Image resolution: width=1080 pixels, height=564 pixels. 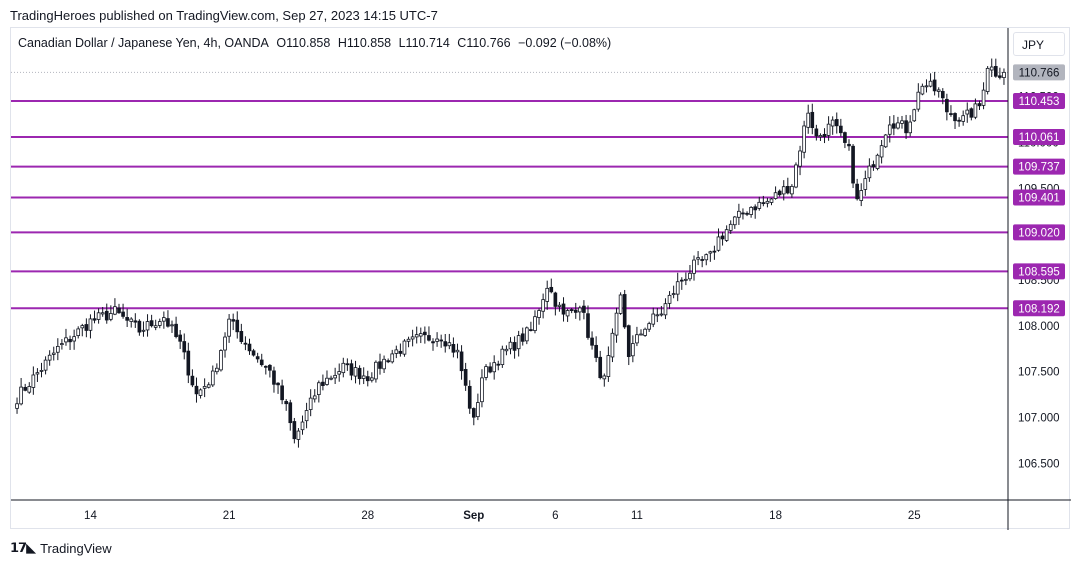 I want to click on tradingview-logo-icon: 𝟭𝟳◣, so click(x=23, y=547).